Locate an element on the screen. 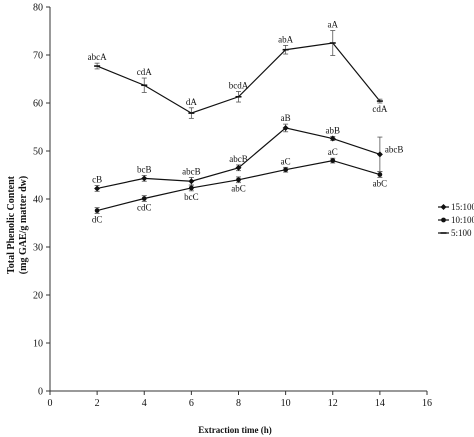 This screenshot has width=474, height=437. series-1-data-label: bcC is located at coordinates (191, 197).